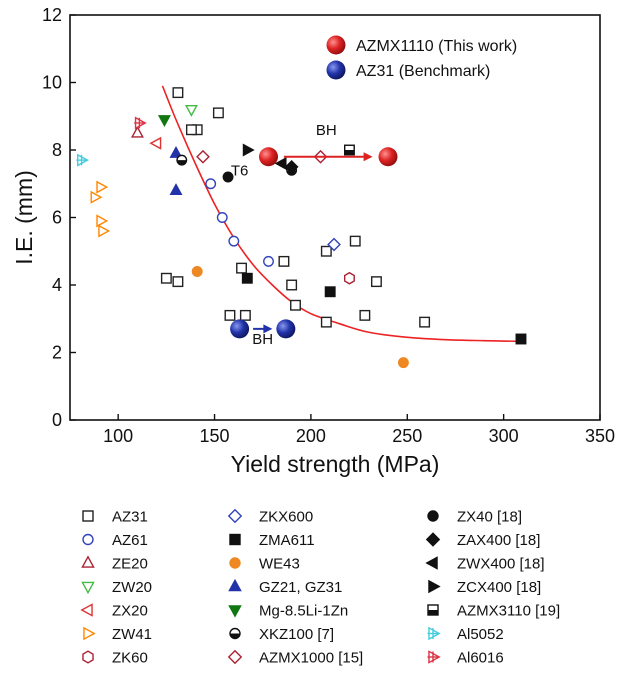  What do you see at coordinates (493, 611) in the screenshot?
I see `legend-item-azmx3110-19: AZMX3110 [19]` at bounding box center [493, 611].